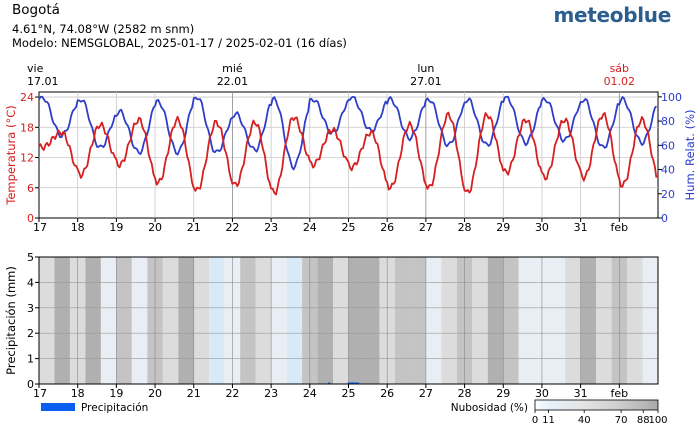 The image size is (700, 430). What do you see at coordinates (690, 155) in the screenshot?
I see `humidity-axis-label: Hum. Relat. (%)` at bounding box center [690, 155].